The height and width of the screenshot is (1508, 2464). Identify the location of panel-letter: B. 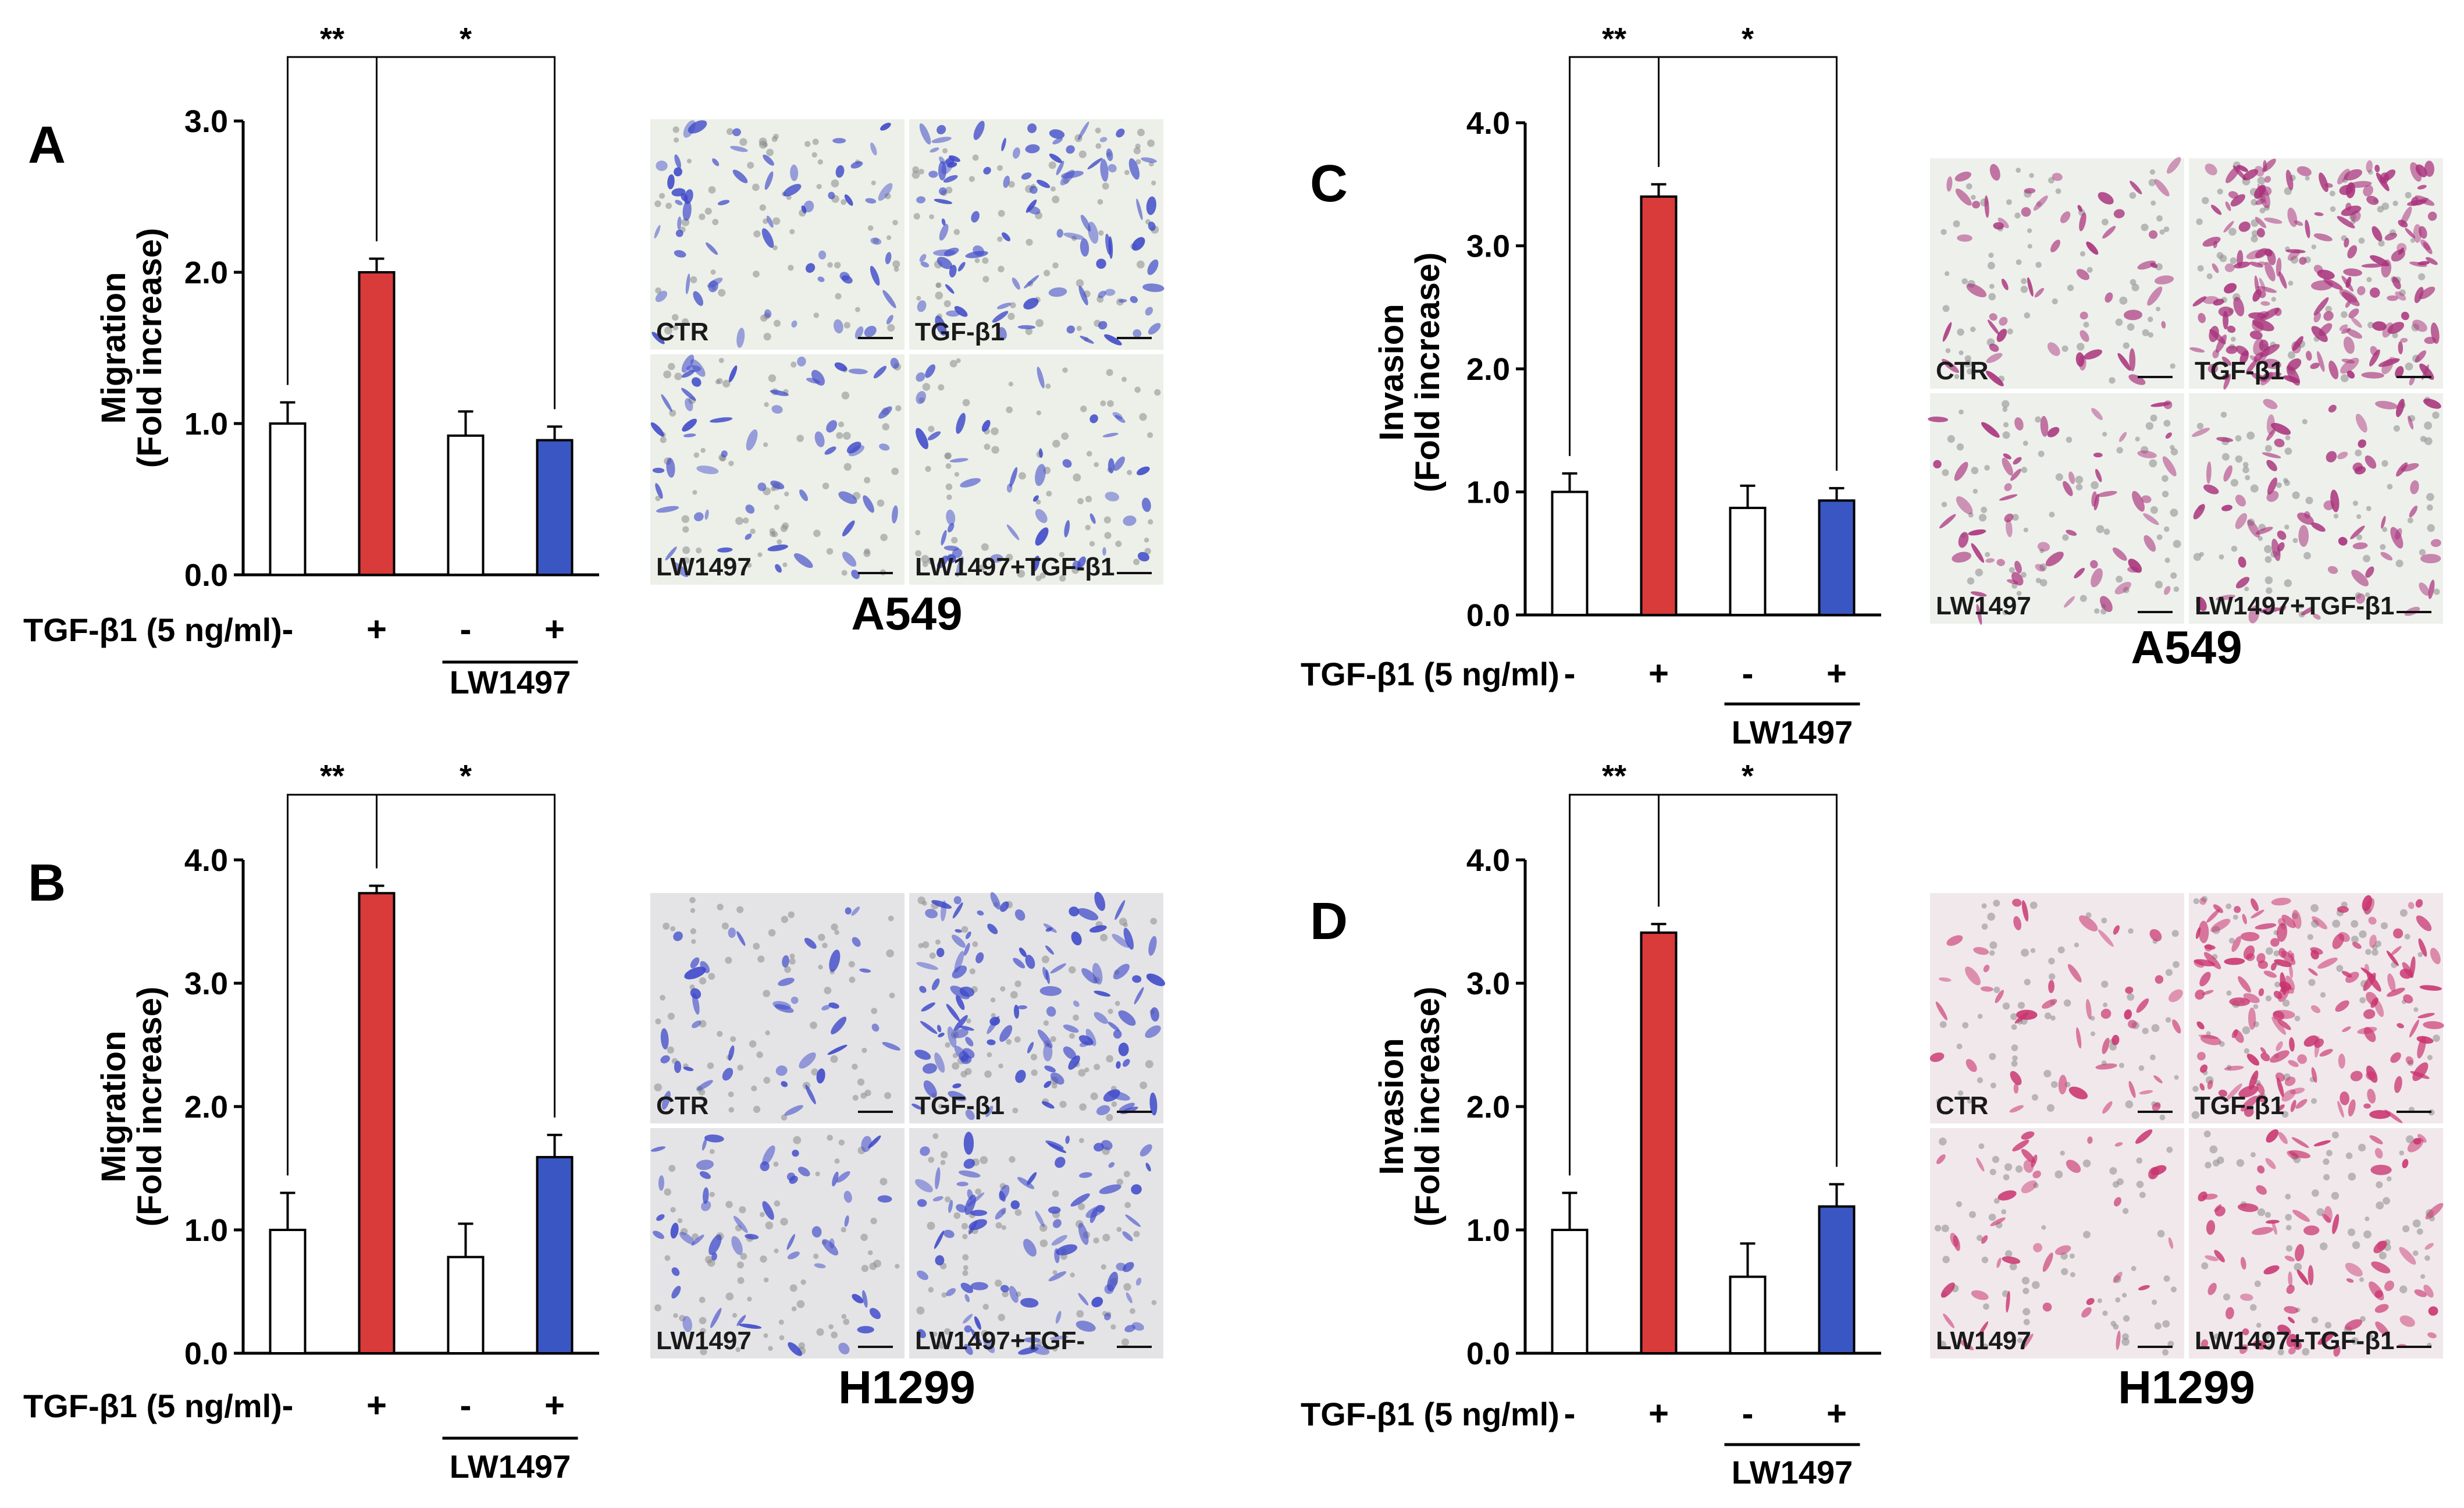
(47, 883).